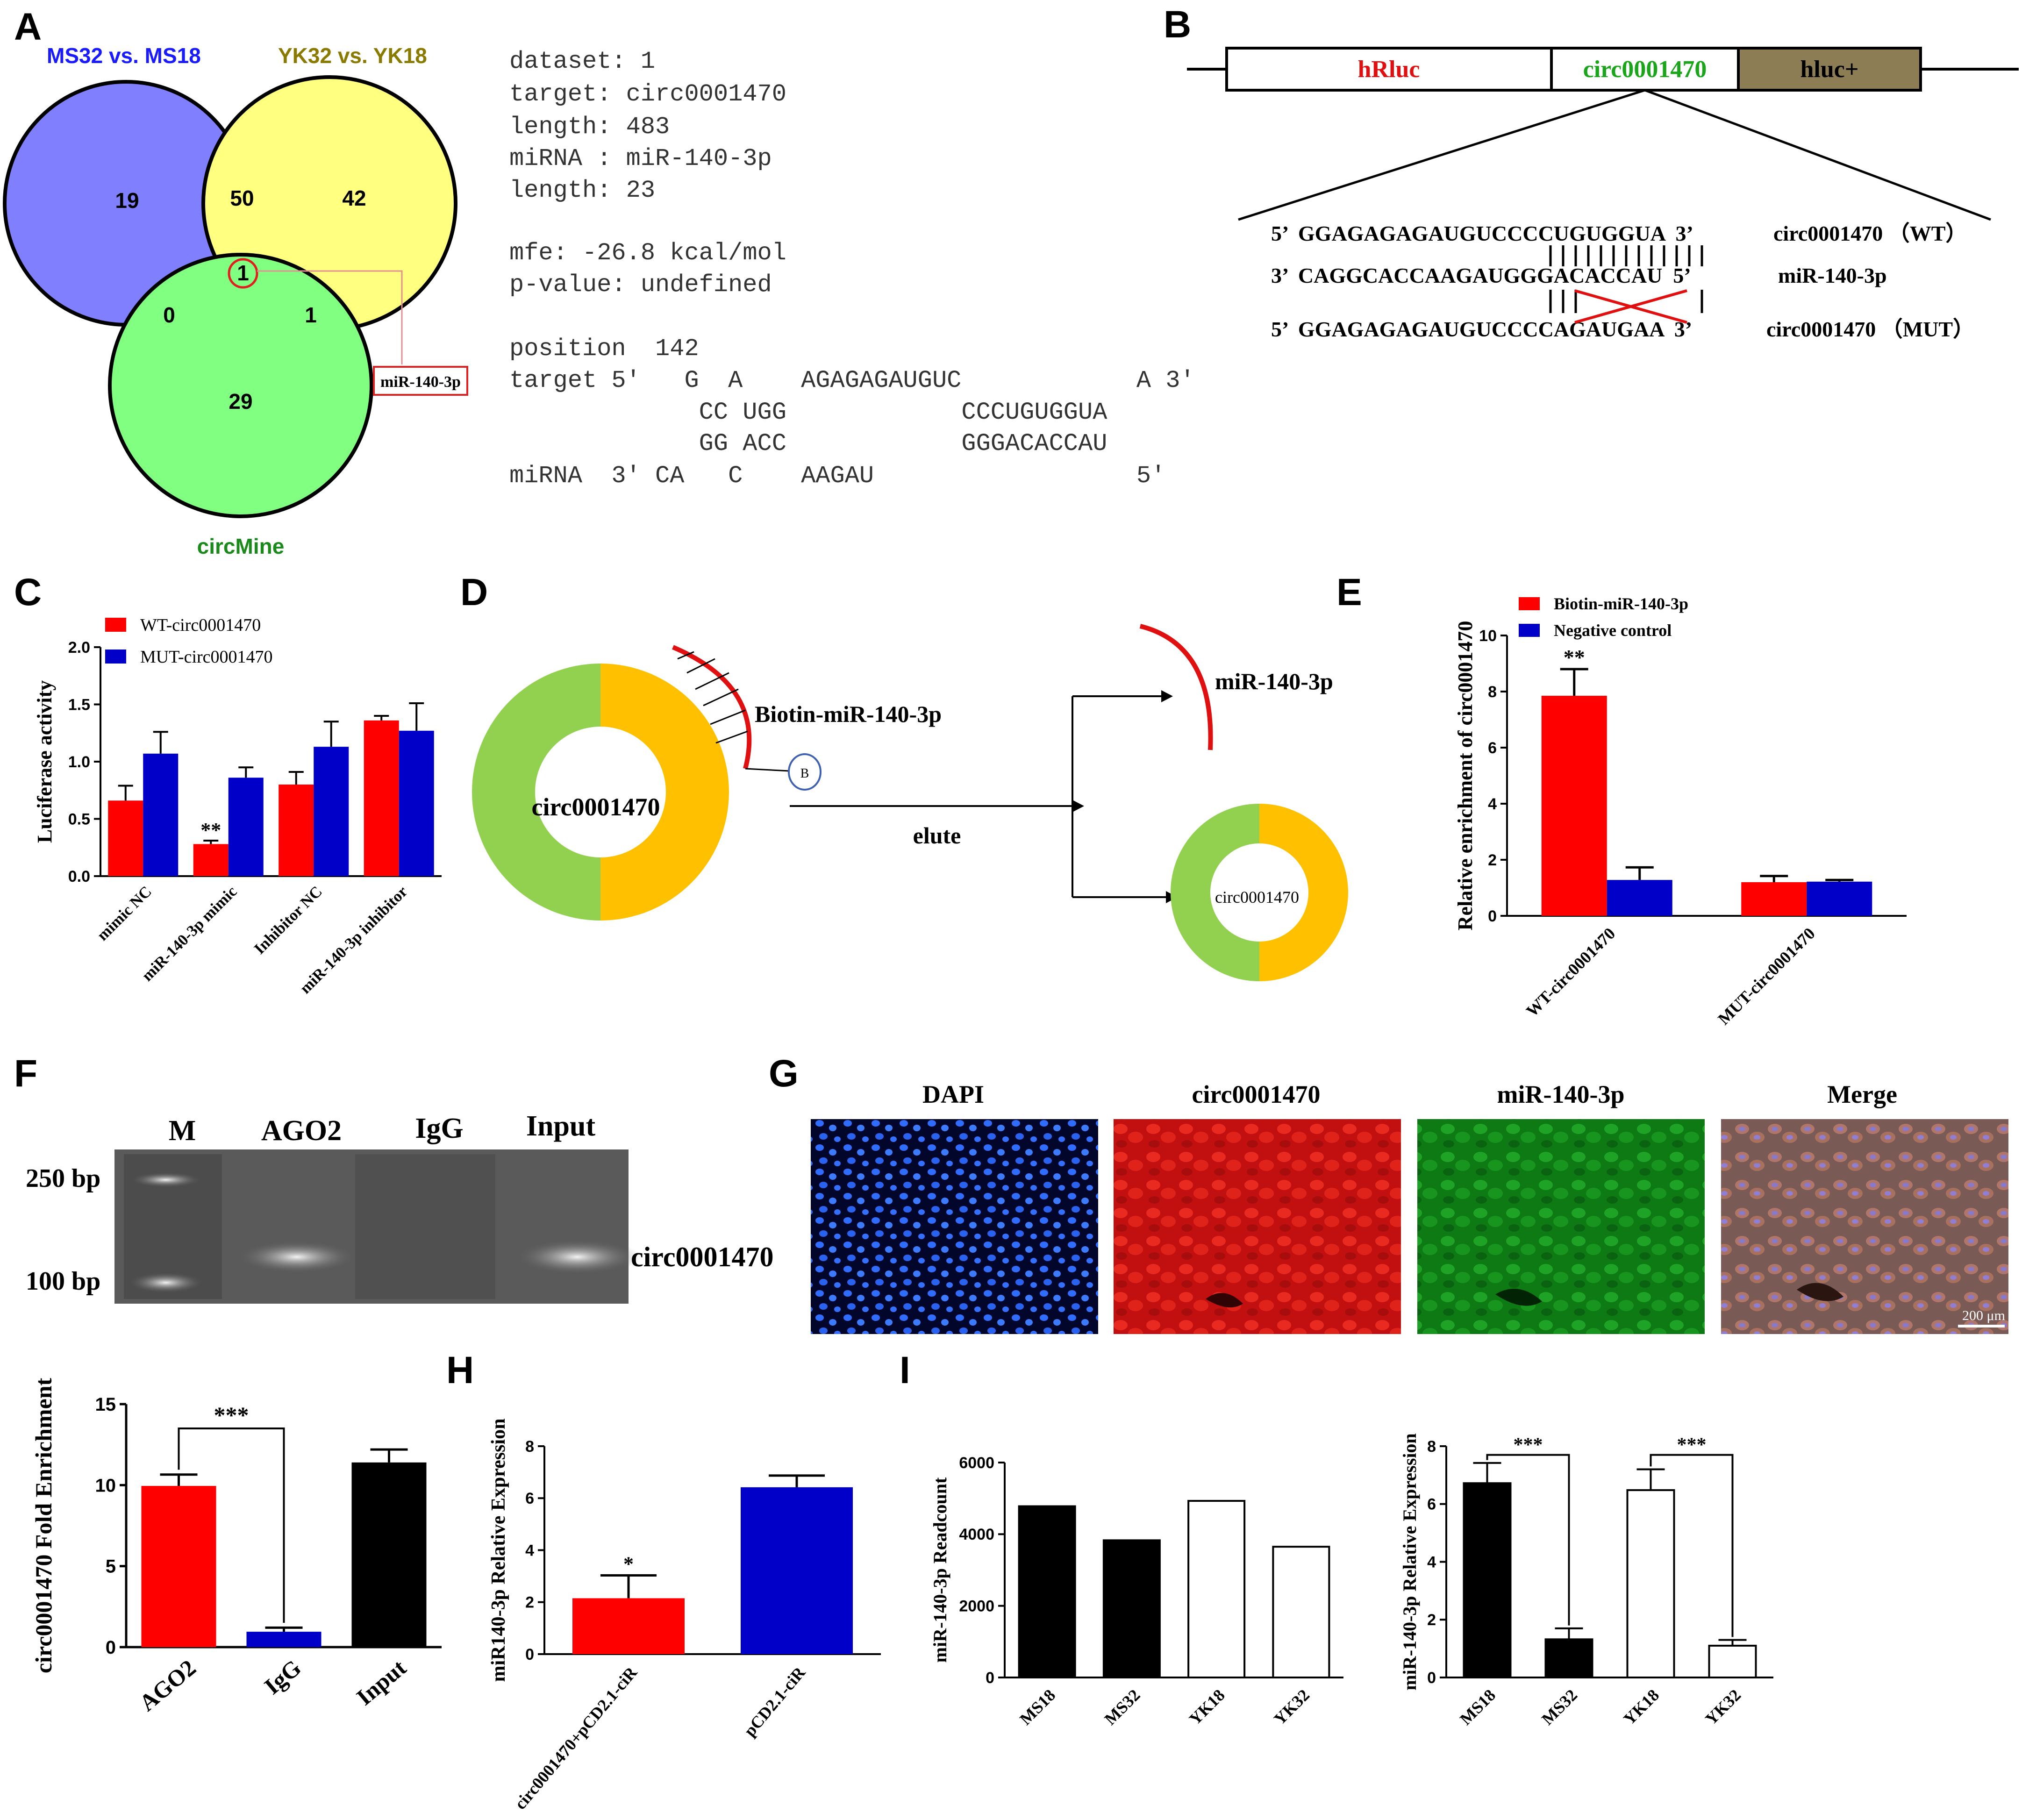 The height and width of the screenshot is (1820, 2029). Describe the element at coordinates (420, 382) in the screenshot. I see `venn-callout-text: miR-140-3p` at that location.